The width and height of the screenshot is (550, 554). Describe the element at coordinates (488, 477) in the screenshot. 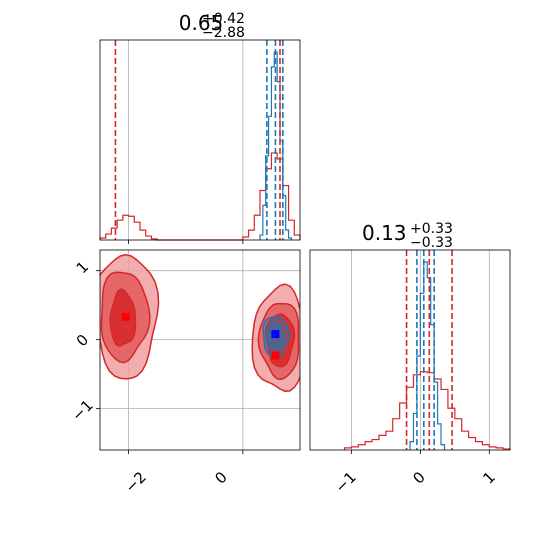

I see `x2-tick-label-1: 1` at that location.